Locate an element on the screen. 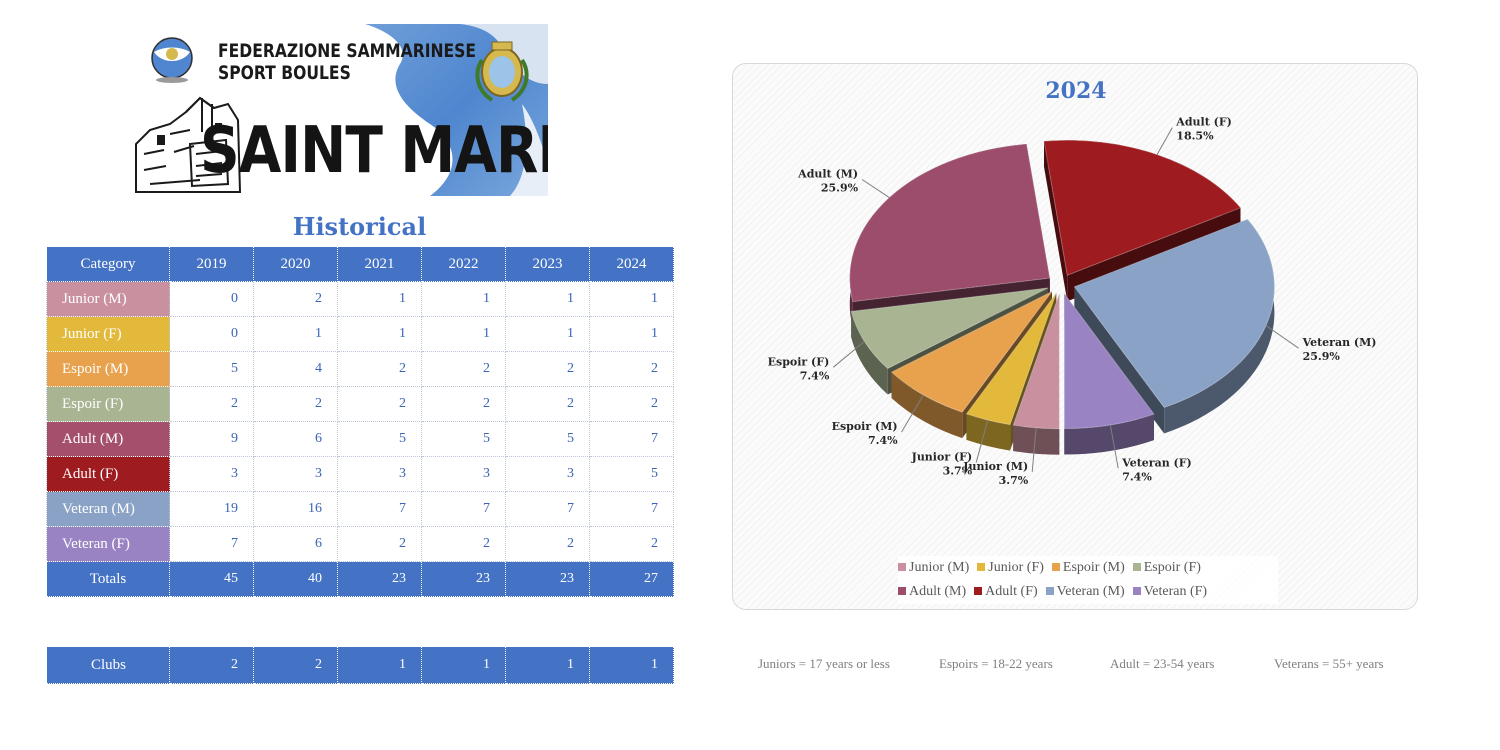 This screenshot has width=1500, height=750. table-row: Veteran (M) 19 16 7 7 7 7 is located at coordinates (360, 509).